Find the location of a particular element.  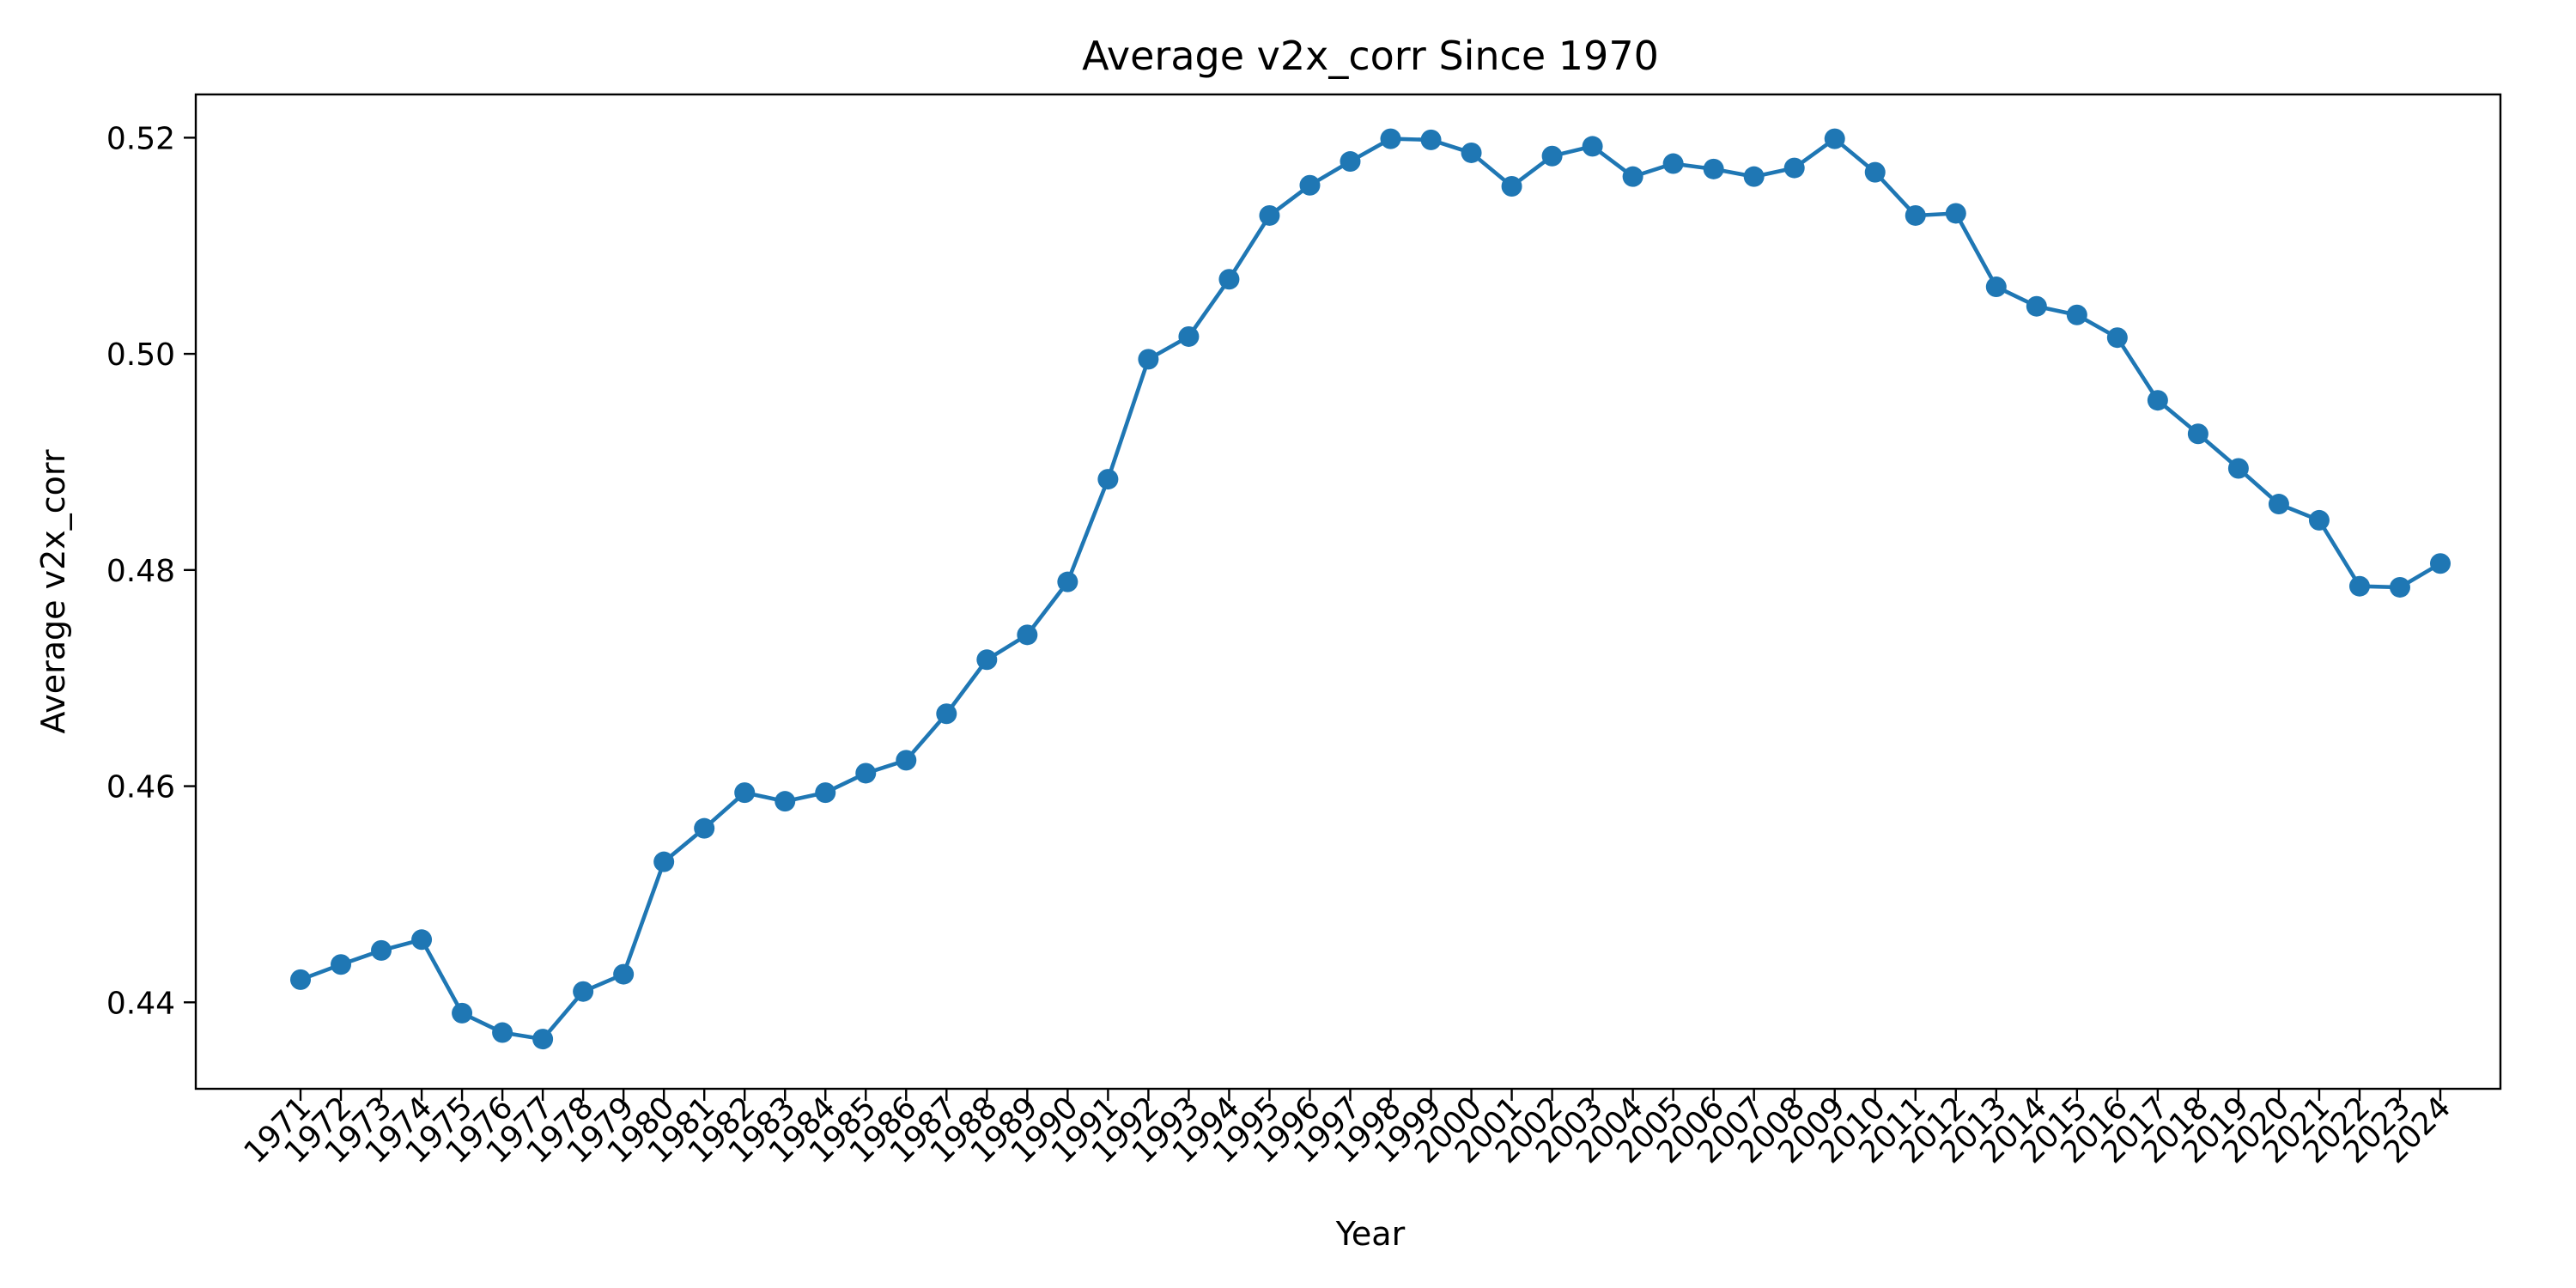

y-axis-label: Average v2x_corr is located at coordinates (53, 591).